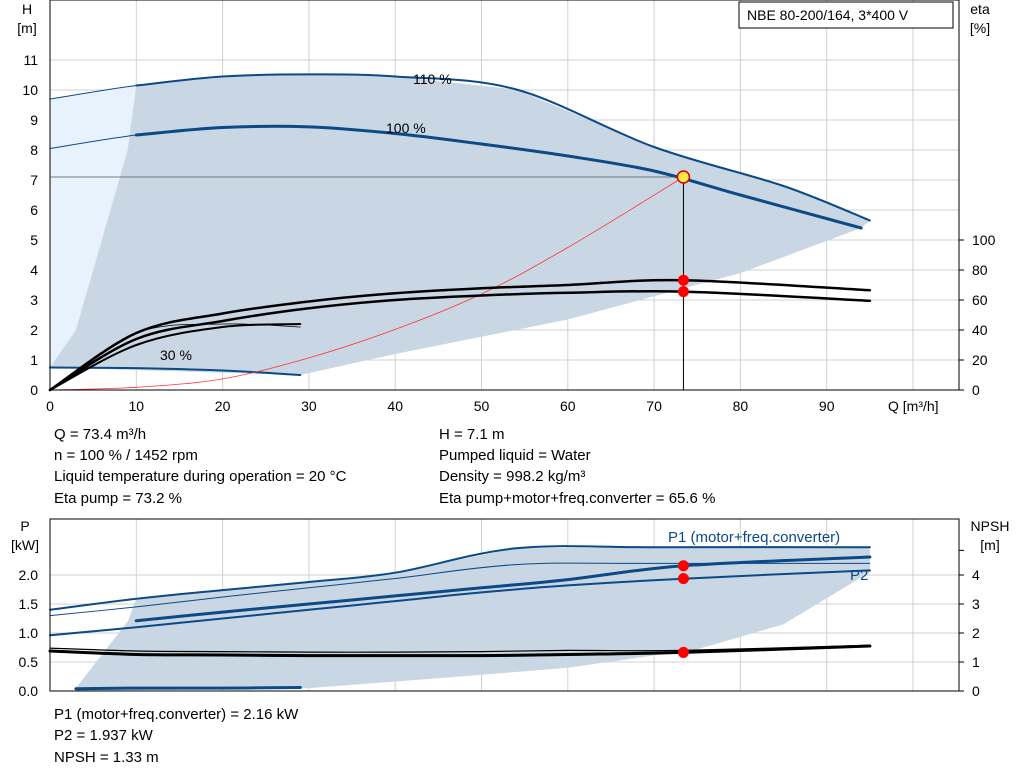 The image size is (1024, 781). What do you see at coordinates (29, 604) in the screenshot?
I see `lower-y-tick-label: 1.5` at bounding box center [29, 604].